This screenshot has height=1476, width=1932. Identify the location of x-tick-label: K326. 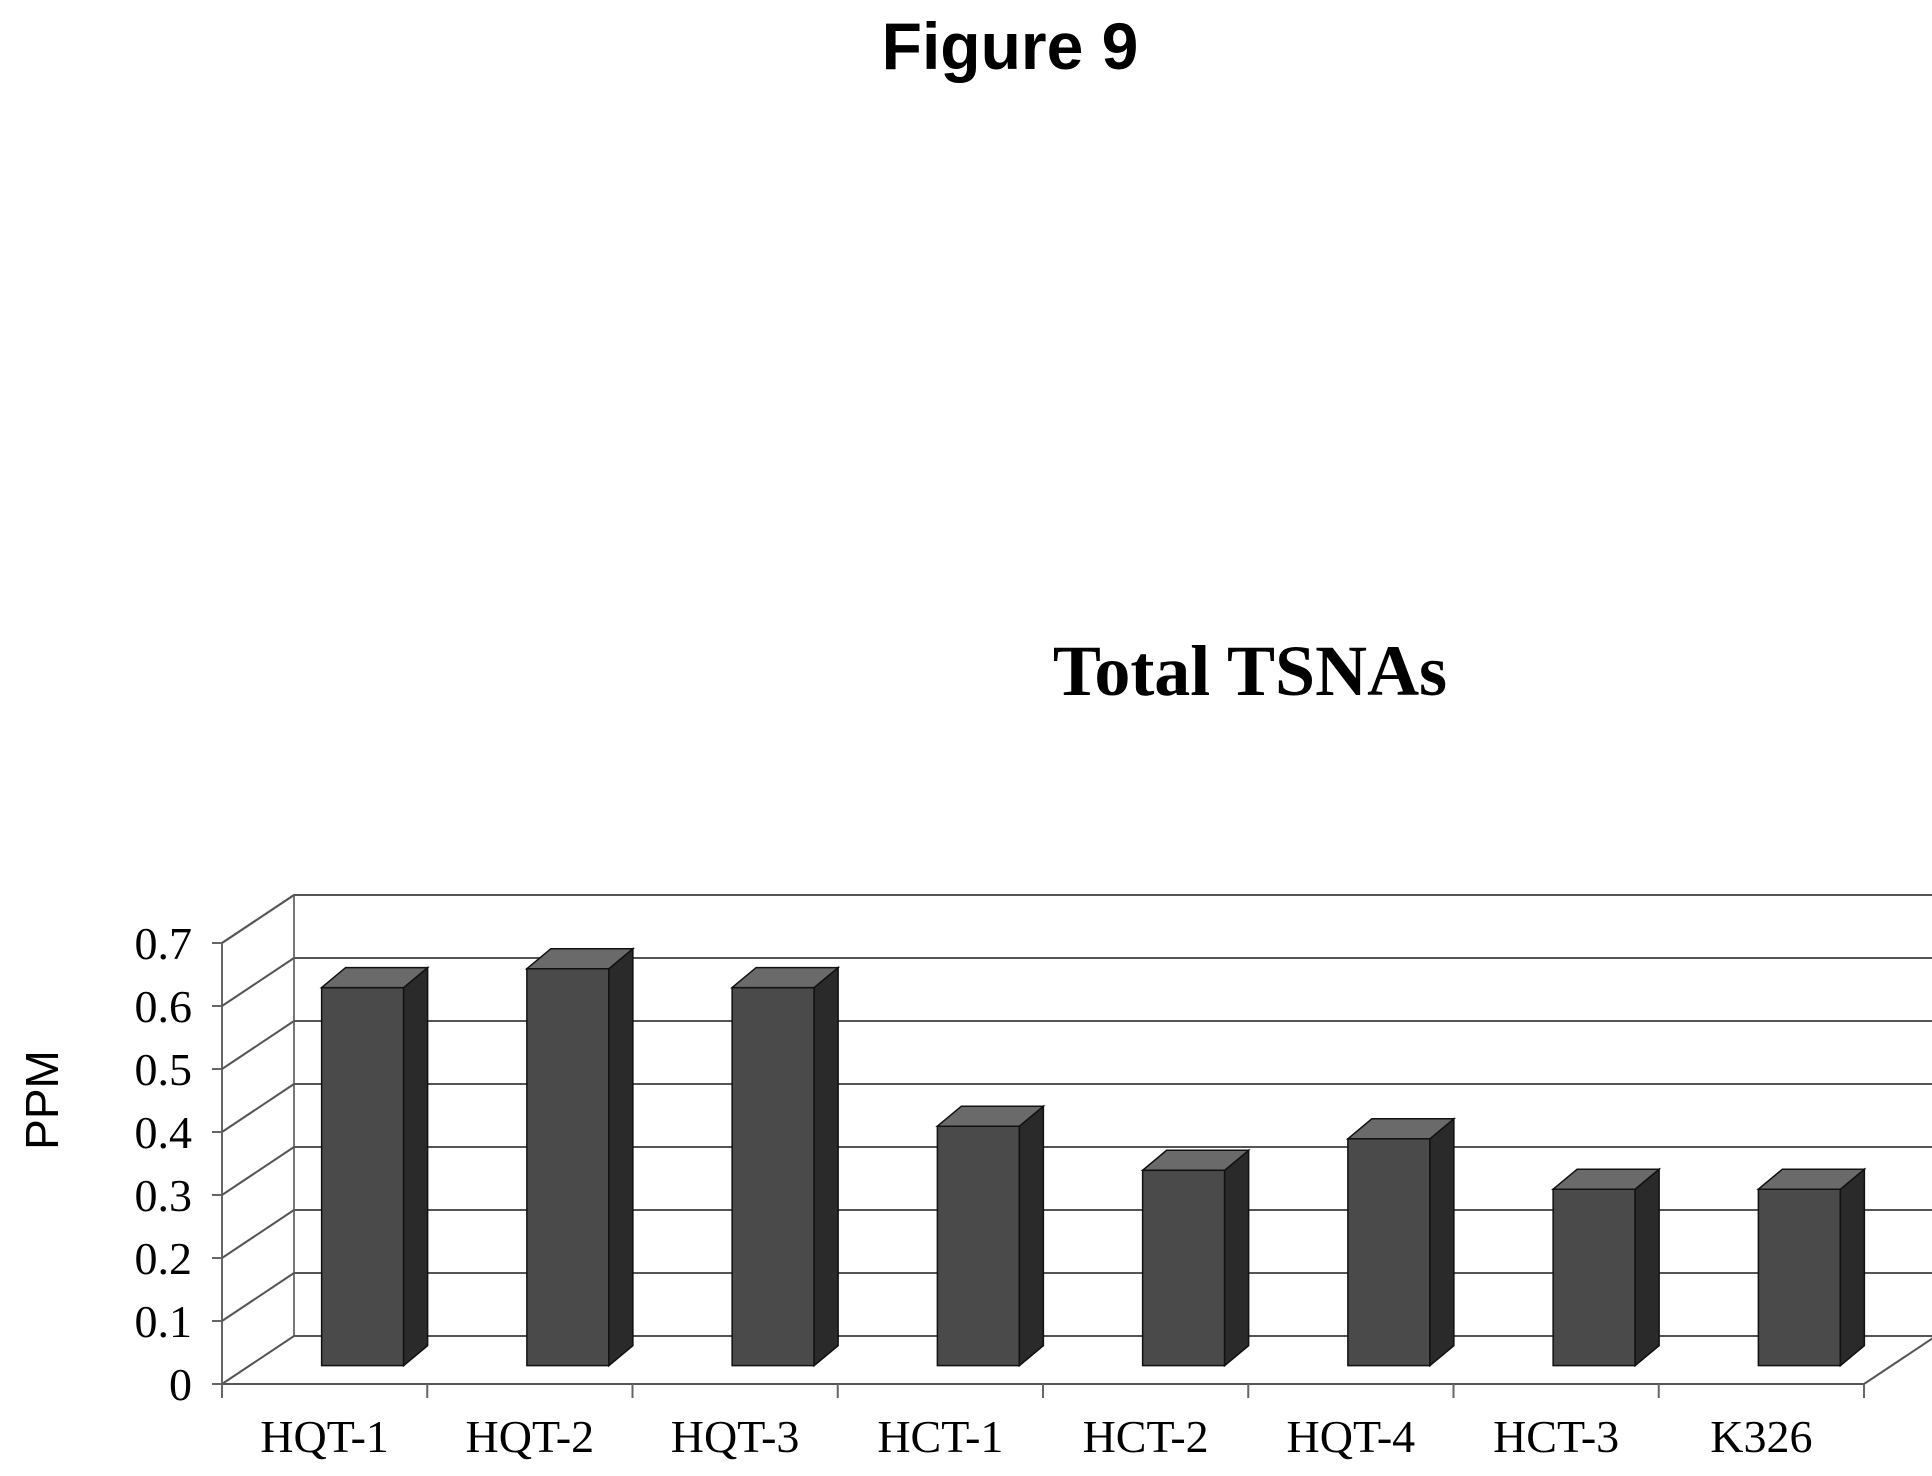
(1761, 1436).